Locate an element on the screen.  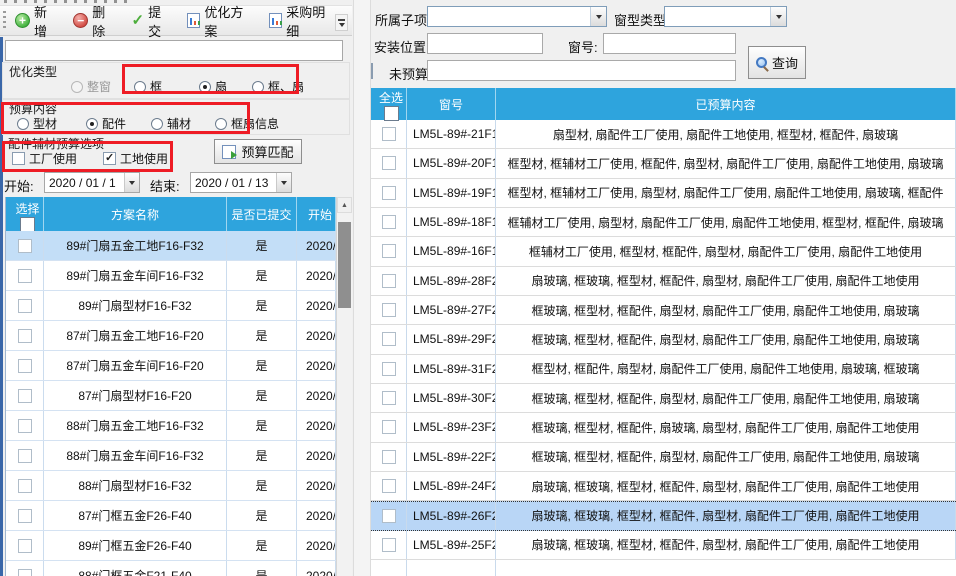
plan-table-row: 89#门扇五金工地F16-F32 是 2020/0 is located at coordinates (171, 246).